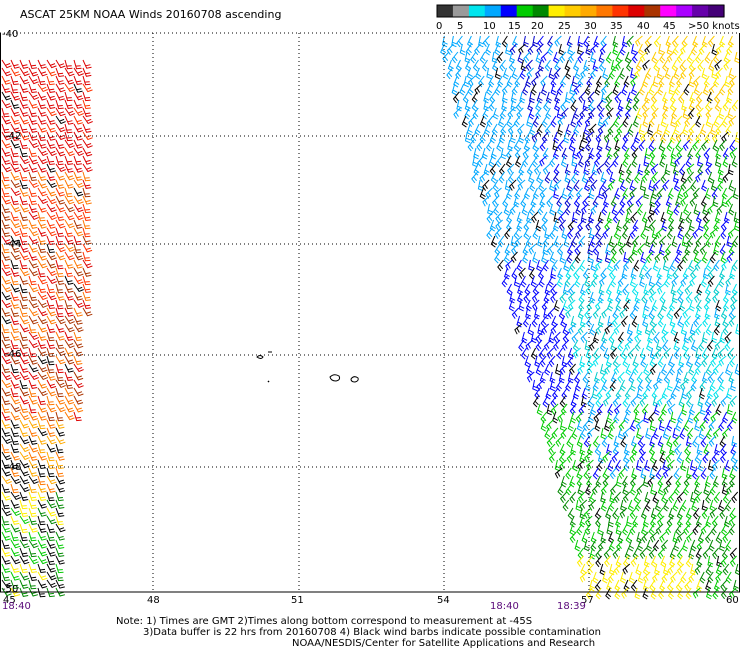 The width and height of the screenshot is (740, 650). I want to click on pass-time-3: 18:39, so click(571, 606).